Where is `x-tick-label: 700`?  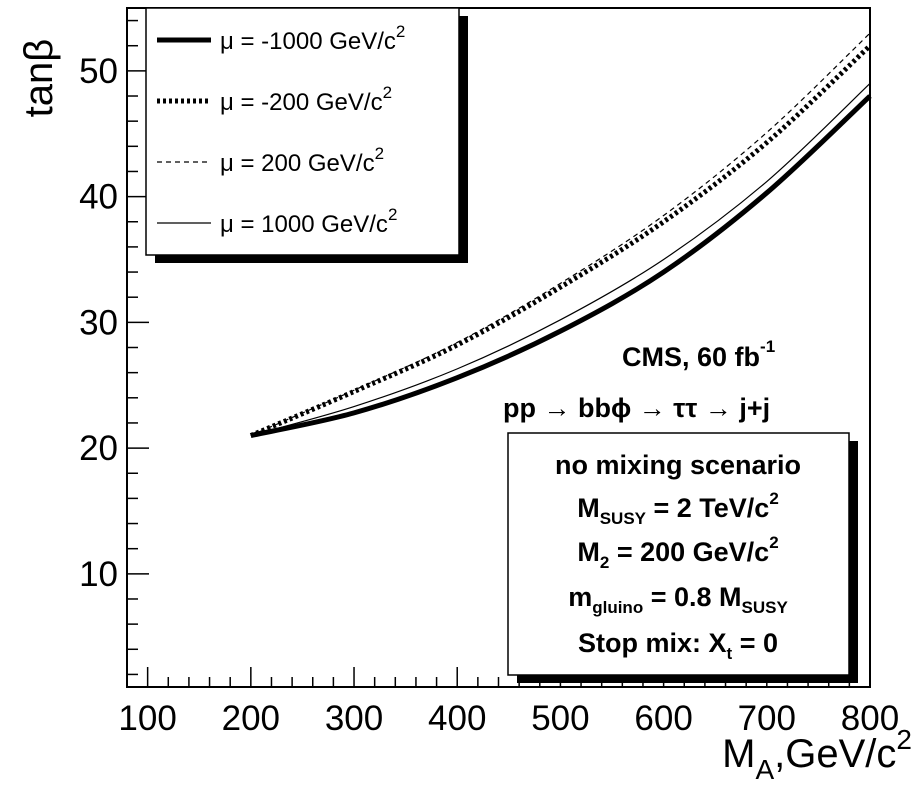 x-tick-label: 700 is located at coordinates (767, 718).